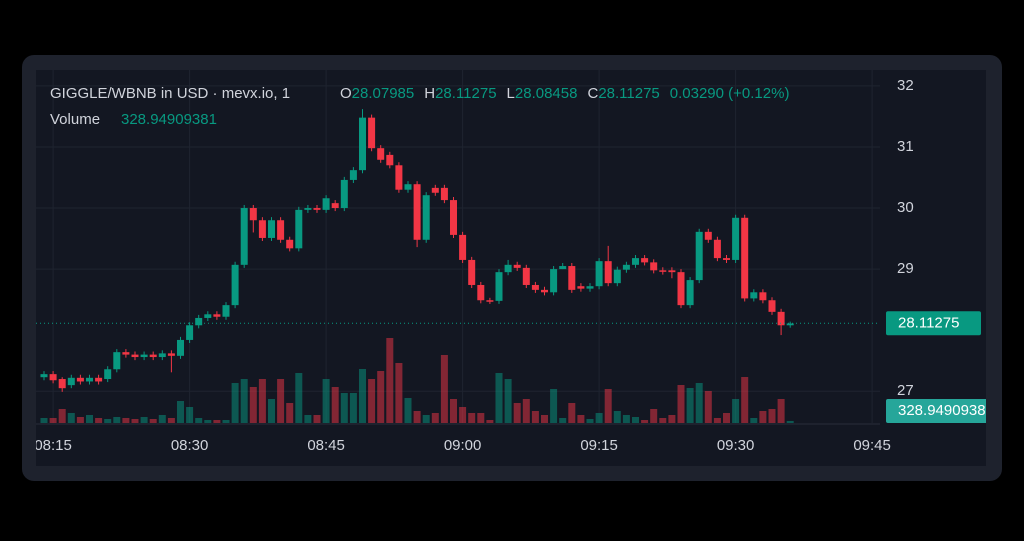 The width and height of the screenshot is (1024, 541). What do you see at coordinates (905, 146) in the screenshot?
I see `y-tick-label: 31` at bounding box center [905, 146].